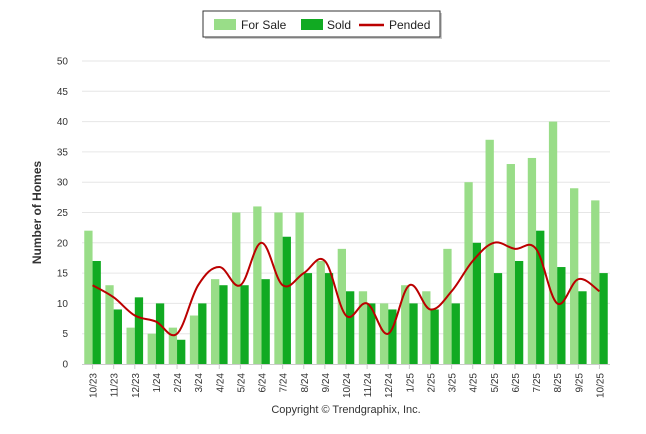  Describe the element at coordinates (284, 383) in the screenshot. I see `x-tick-label: 7/24` at that location.